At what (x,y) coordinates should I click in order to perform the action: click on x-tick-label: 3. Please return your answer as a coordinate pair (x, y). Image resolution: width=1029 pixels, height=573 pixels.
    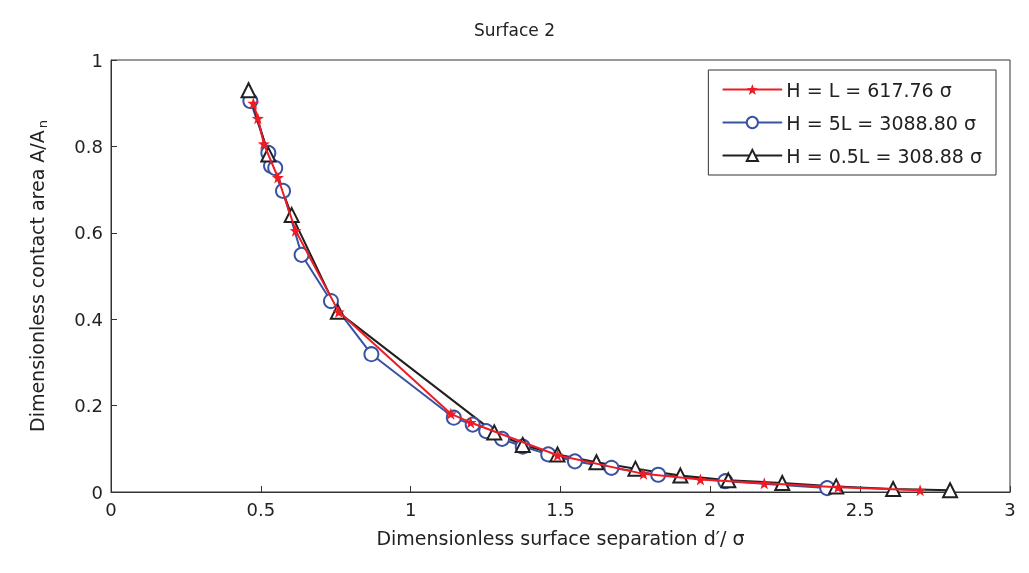
    Looking at the image, I should click on (1010, 509).